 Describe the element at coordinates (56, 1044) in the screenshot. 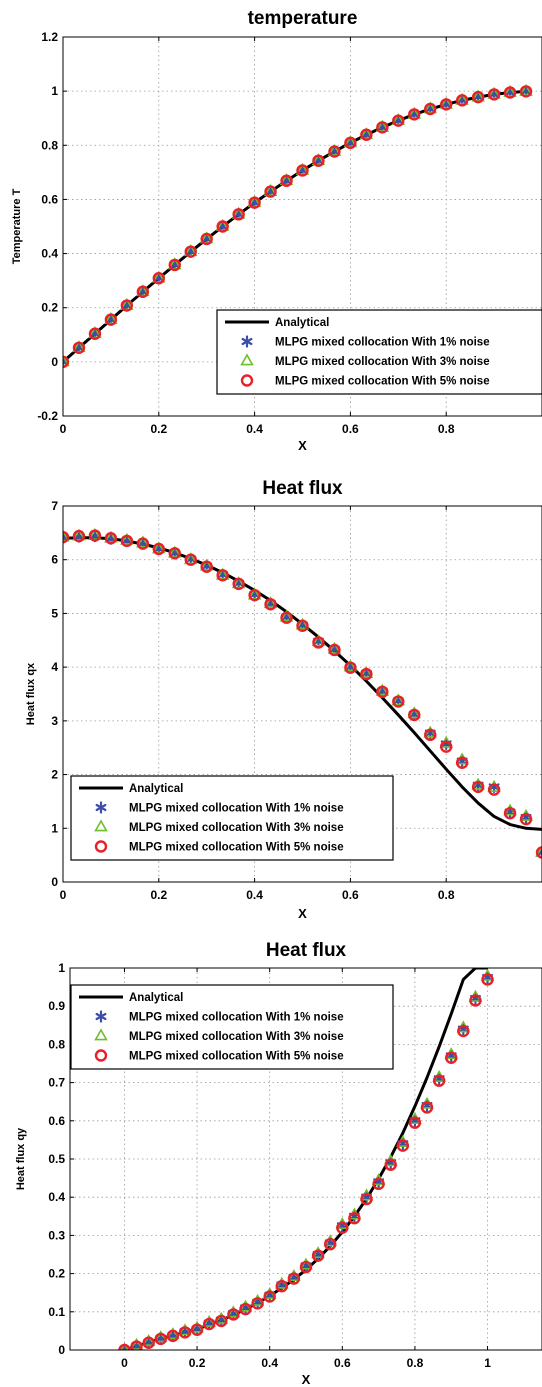

I see `y-tick-label: 0.8` at that location.